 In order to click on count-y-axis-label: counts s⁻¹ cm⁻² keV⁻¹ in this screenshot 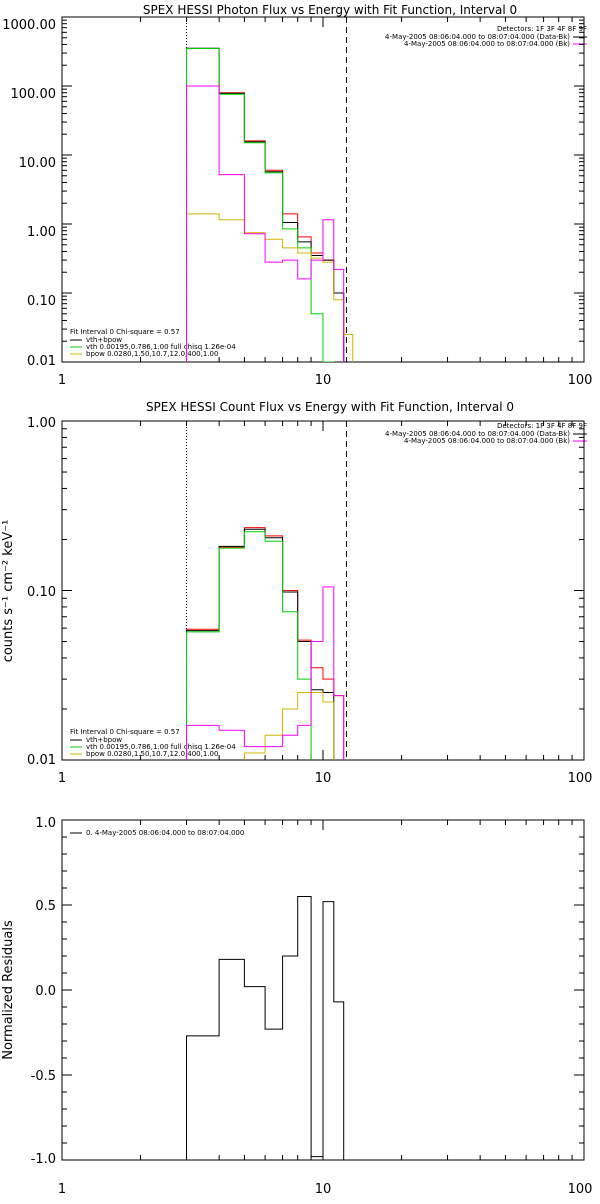, I will do `click(8, 591)`.